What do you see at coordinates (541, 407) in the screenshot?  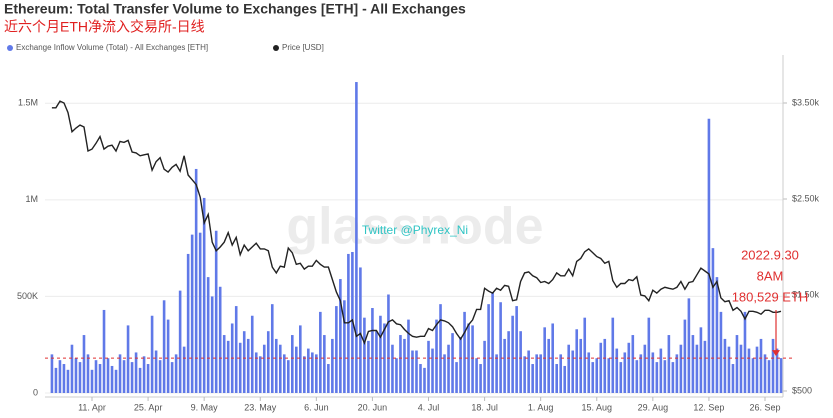 I see `x-tick-label: 1. Aug` at bounding box center [541, 407].